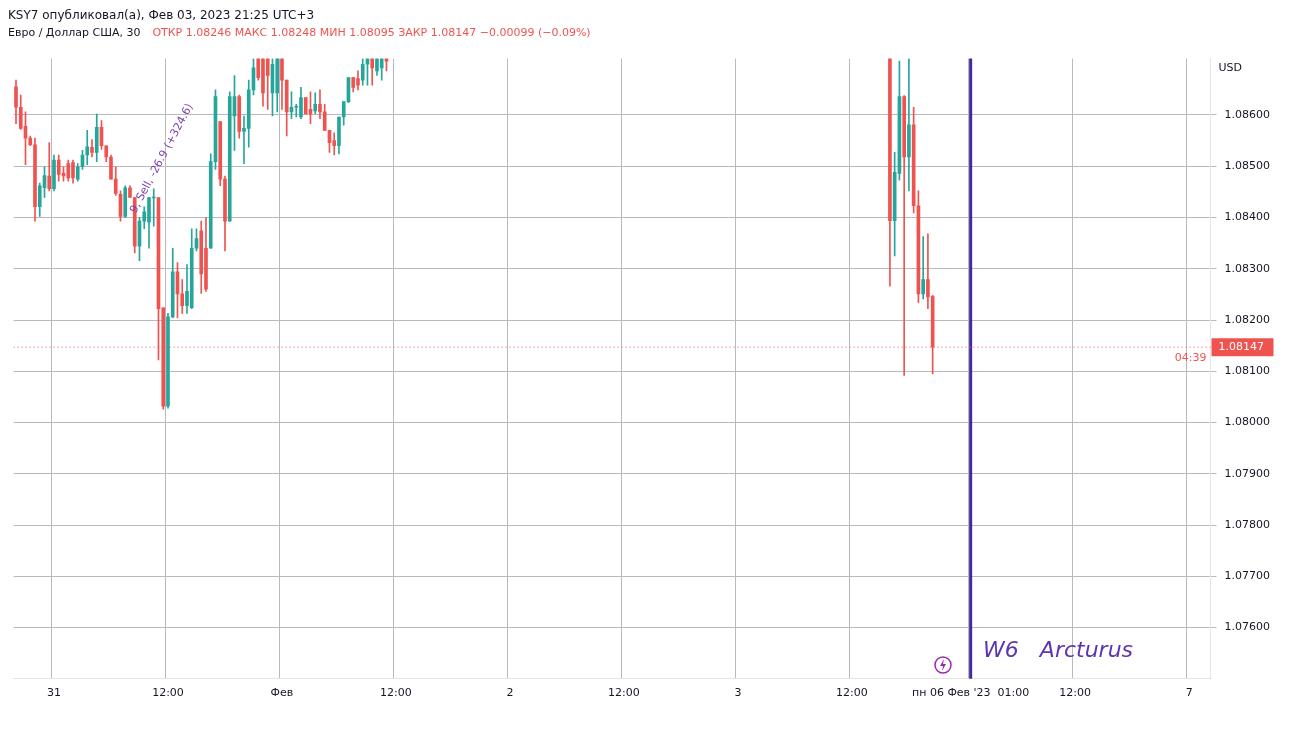 The width and height of the screenshot is (1290, 732). Describe the element at coordinates (1247, 473) in the screenshot. I see `y-tick-label: 1.07900` at that location.